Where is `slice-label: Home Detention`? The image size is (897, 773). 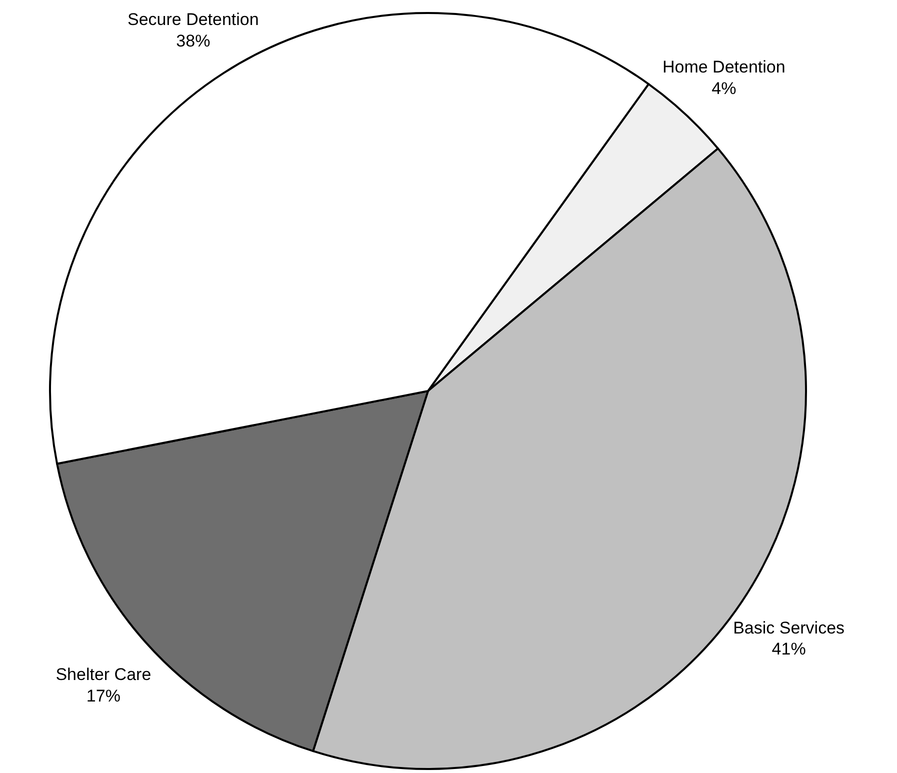
slice-label: Home Detention is located at coordinates (724, 67).